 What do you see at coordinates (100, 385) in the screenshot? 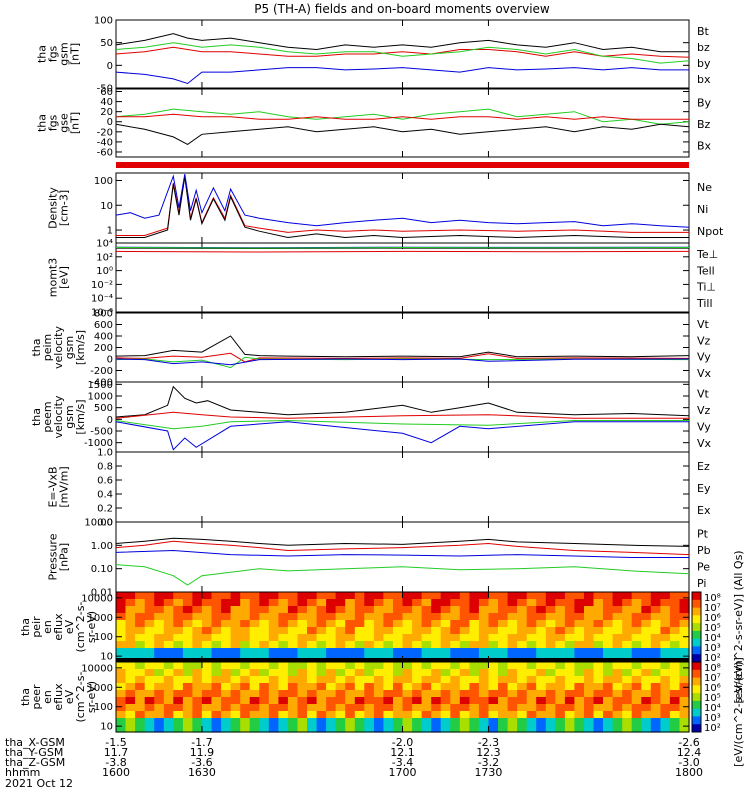
I see `y-tick-label: 1500` at bounding box center [100, 385].